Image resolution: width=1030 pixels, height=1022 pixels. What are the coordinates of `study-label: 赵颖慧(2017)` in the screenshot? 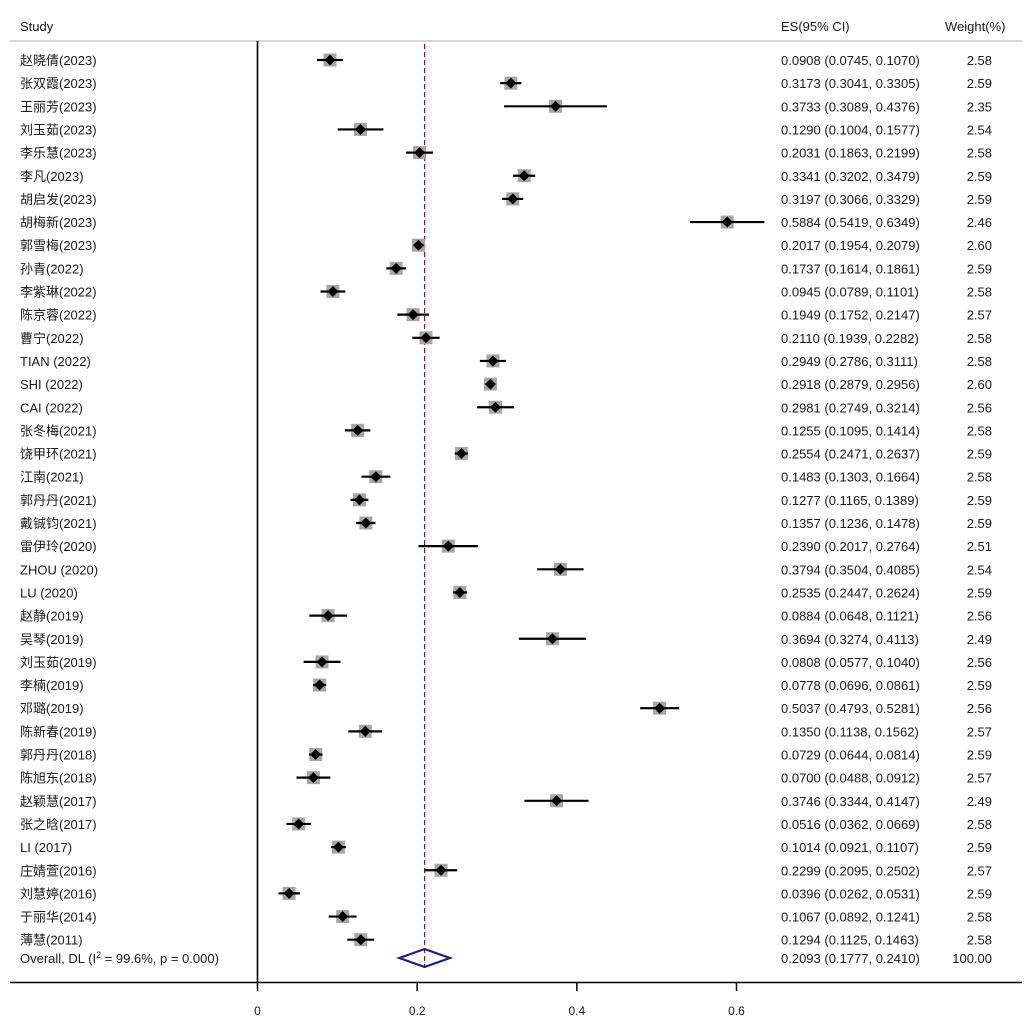 It's located at (58, 801).